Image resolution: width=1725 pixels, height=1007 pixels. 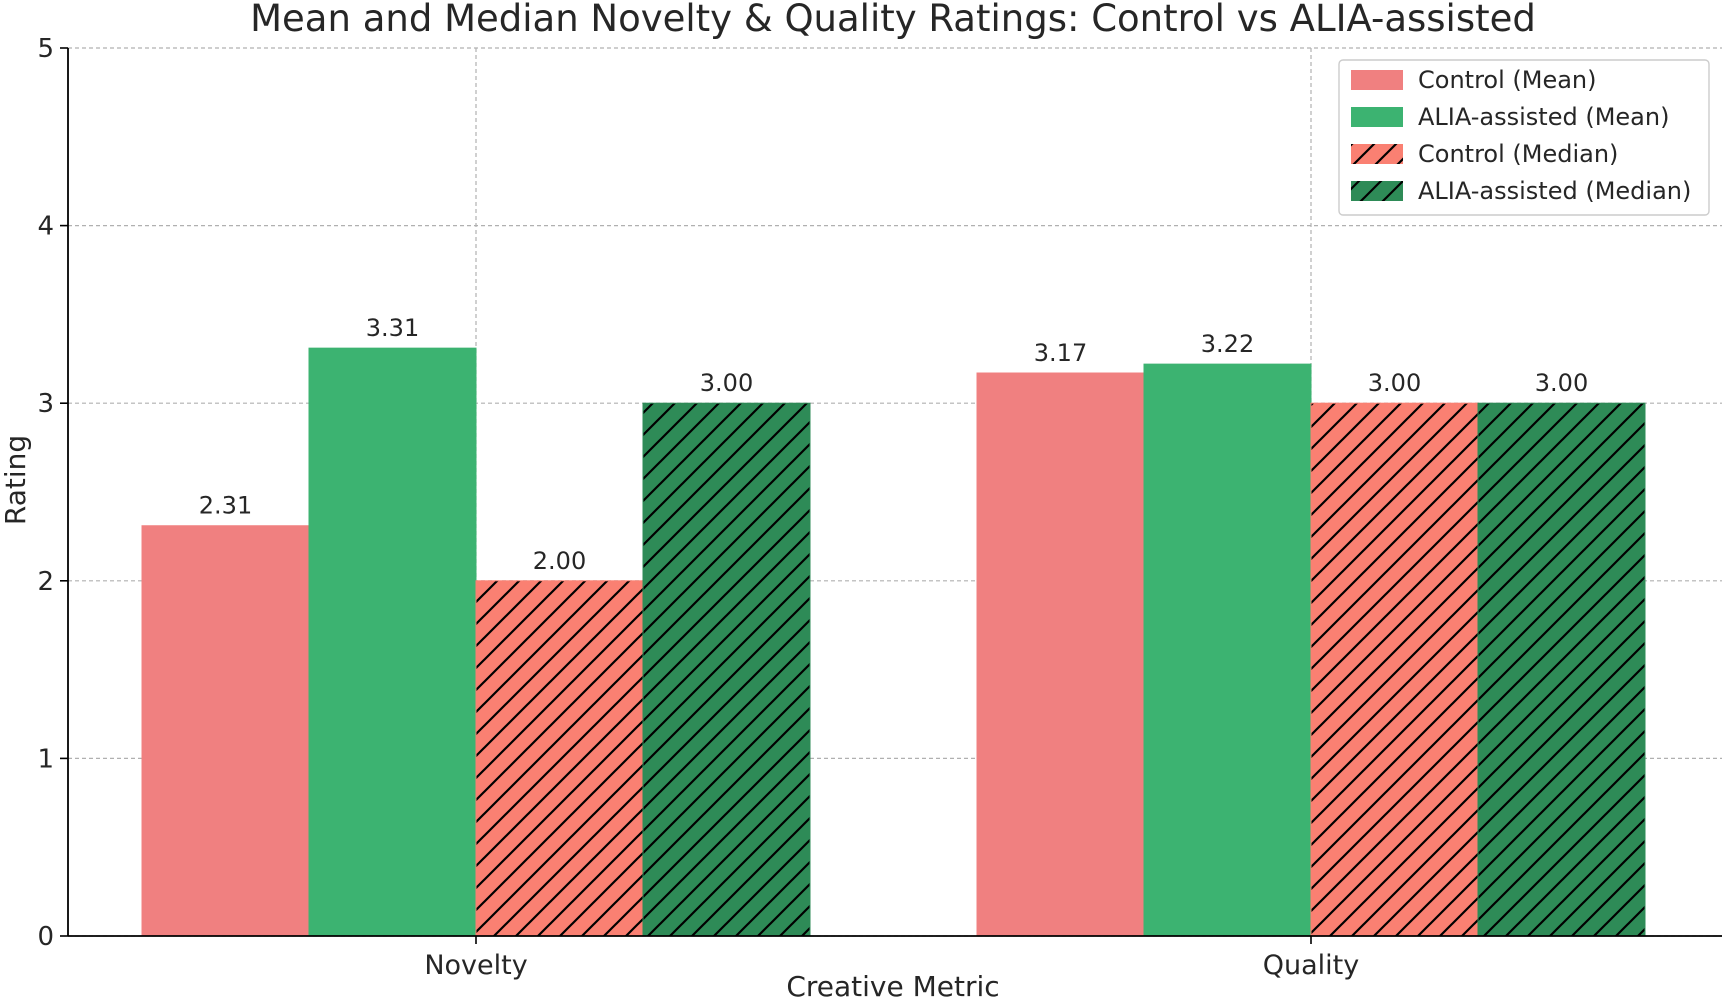 I want to click on y-axis-label: Rating, so click(x=16, y=480).